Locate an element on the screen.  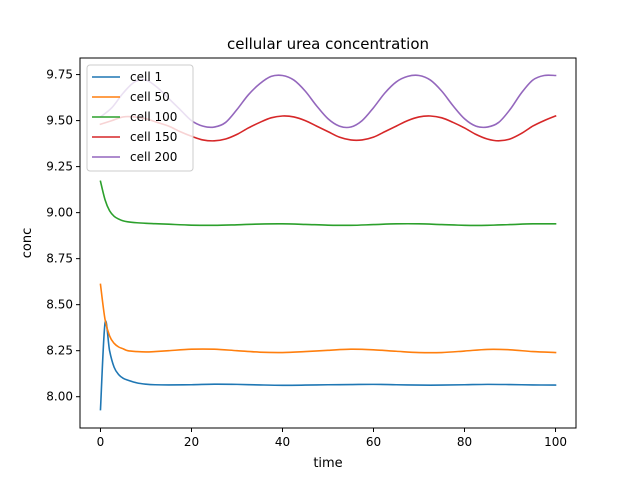
x-axis-label: time is located at coordinates (327, 463).